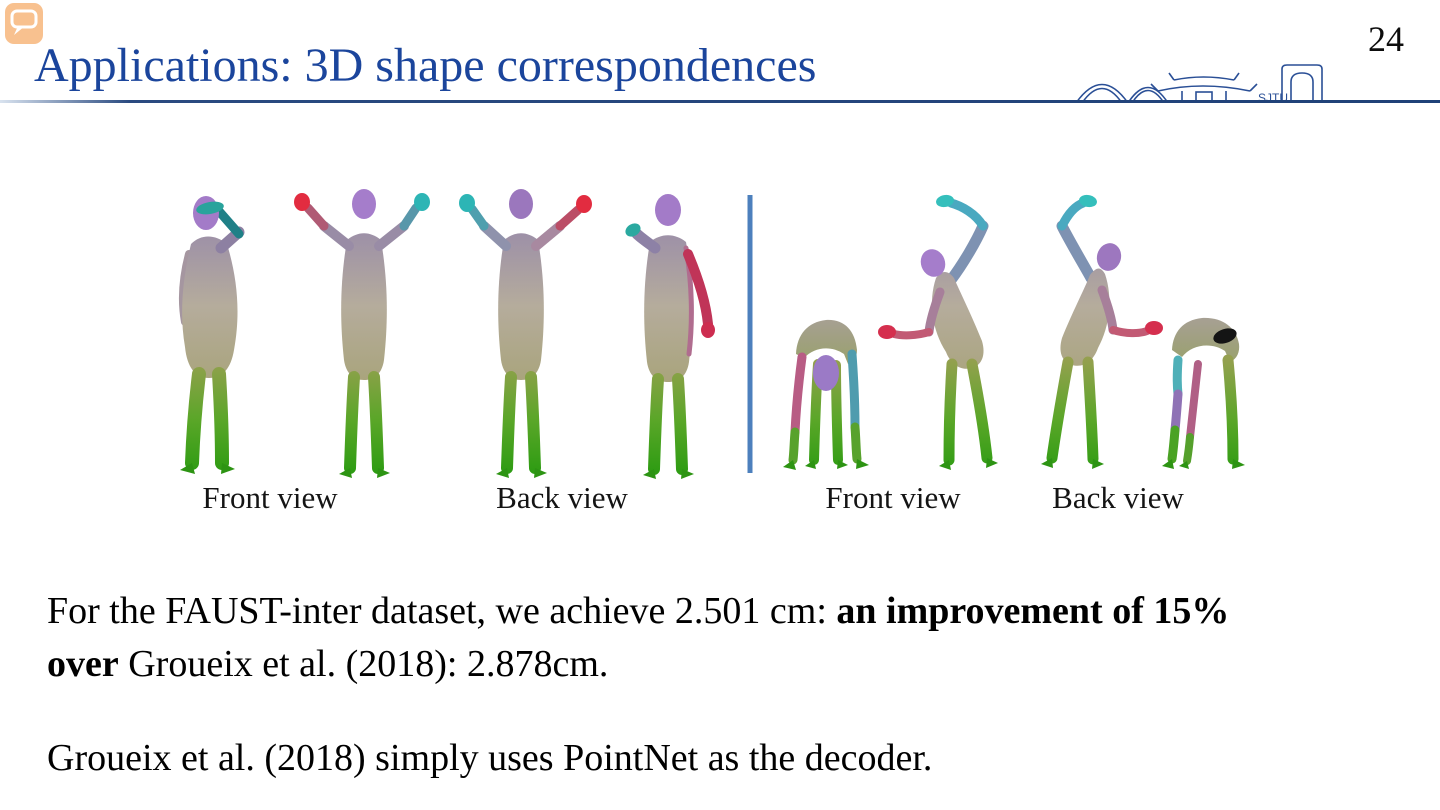 The width and height of the screenshot is (1440, 810). Describe the element at coordinates (83, 664) in the screenshot. I see `paragraph-1-bold-segment: over` at that location.